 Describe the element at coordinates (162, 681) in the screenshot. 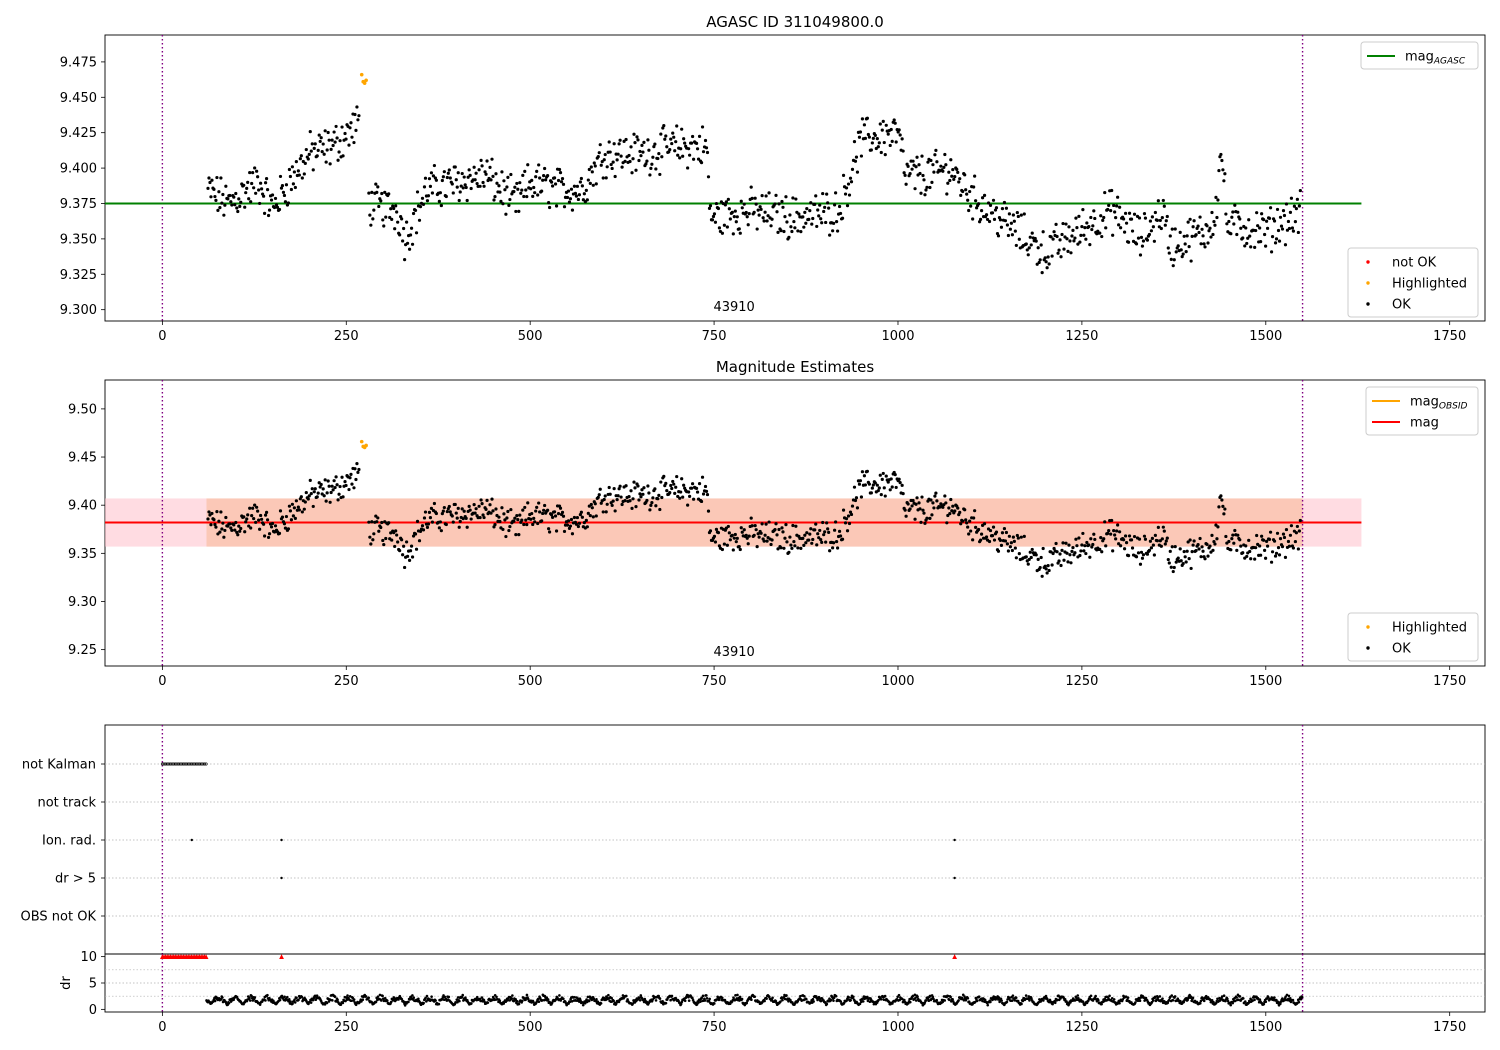

I see `x-tick-label: 0` at that location.